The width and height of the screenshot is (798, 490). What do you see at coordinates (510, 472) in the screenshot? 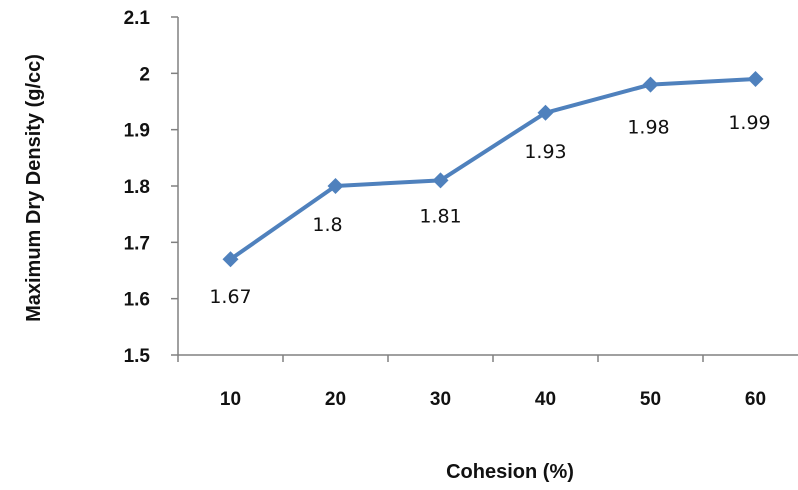
I see `x-axis-title: Cohesion (%)` at bounding box center [510, 472].